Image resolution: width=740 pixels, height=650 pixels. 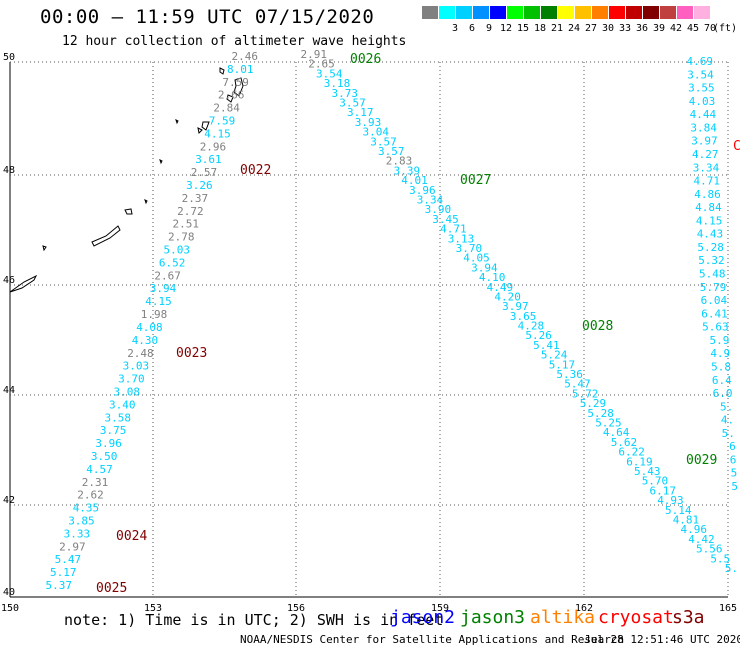 What do you see at coordinates (181, 237) in the screenshot?
I see `wave-height-label: 2.78` at bounding box center [181, 237].